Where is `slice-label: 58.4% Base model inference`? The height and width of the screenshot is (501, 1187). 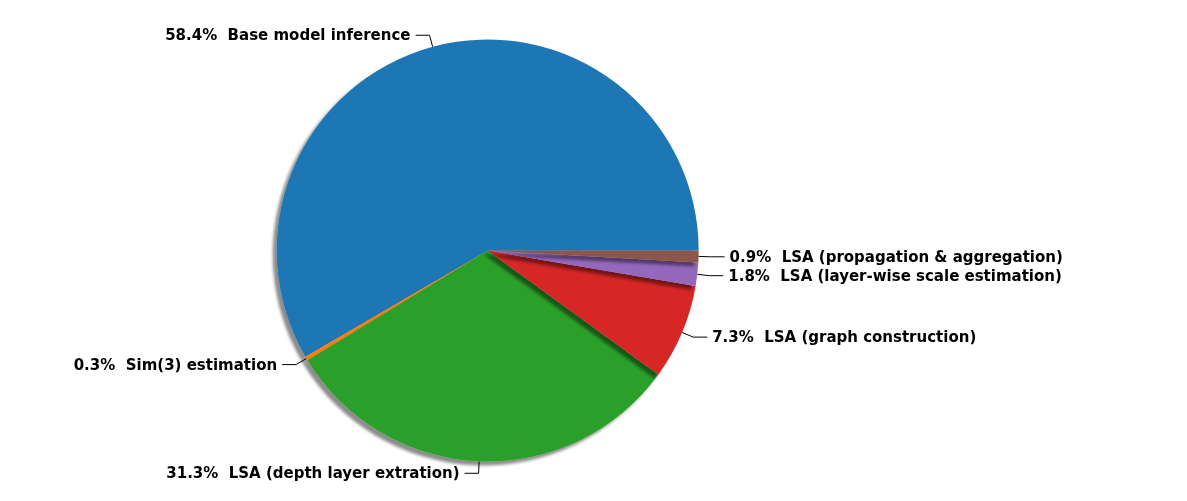 slice-label: 58.4% Base model inference is located at coordinates (288, 35).